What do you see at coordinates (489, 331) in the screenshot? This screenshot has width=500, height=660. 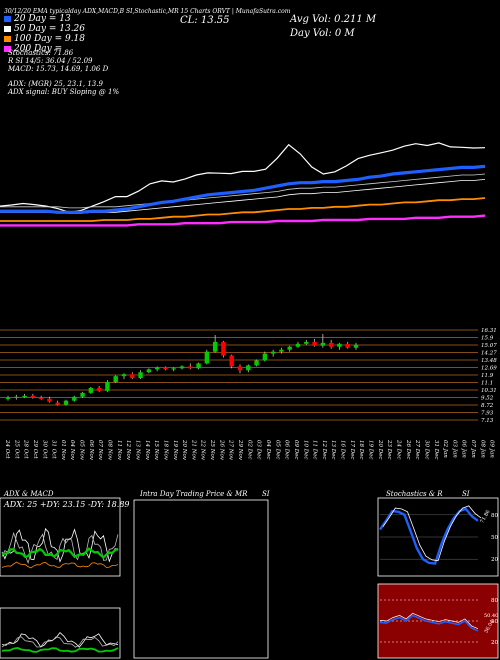 I see `price-tick-label: 16.31` at bounding box center [489, 331].